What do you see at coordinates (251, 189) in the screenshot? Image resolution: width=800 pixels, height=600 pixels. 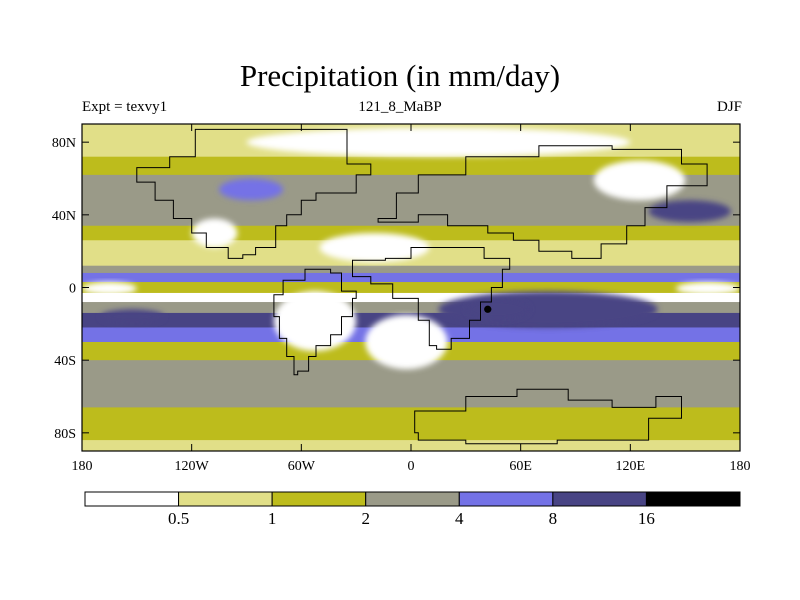 I see `feature-wet-north-america-storm` at bounding box center [251, 189].